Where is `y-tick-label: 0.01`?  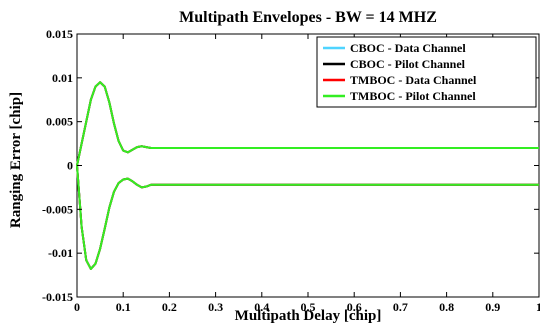 y-tick-label: 0.01 is located at coordinates (62, 78).